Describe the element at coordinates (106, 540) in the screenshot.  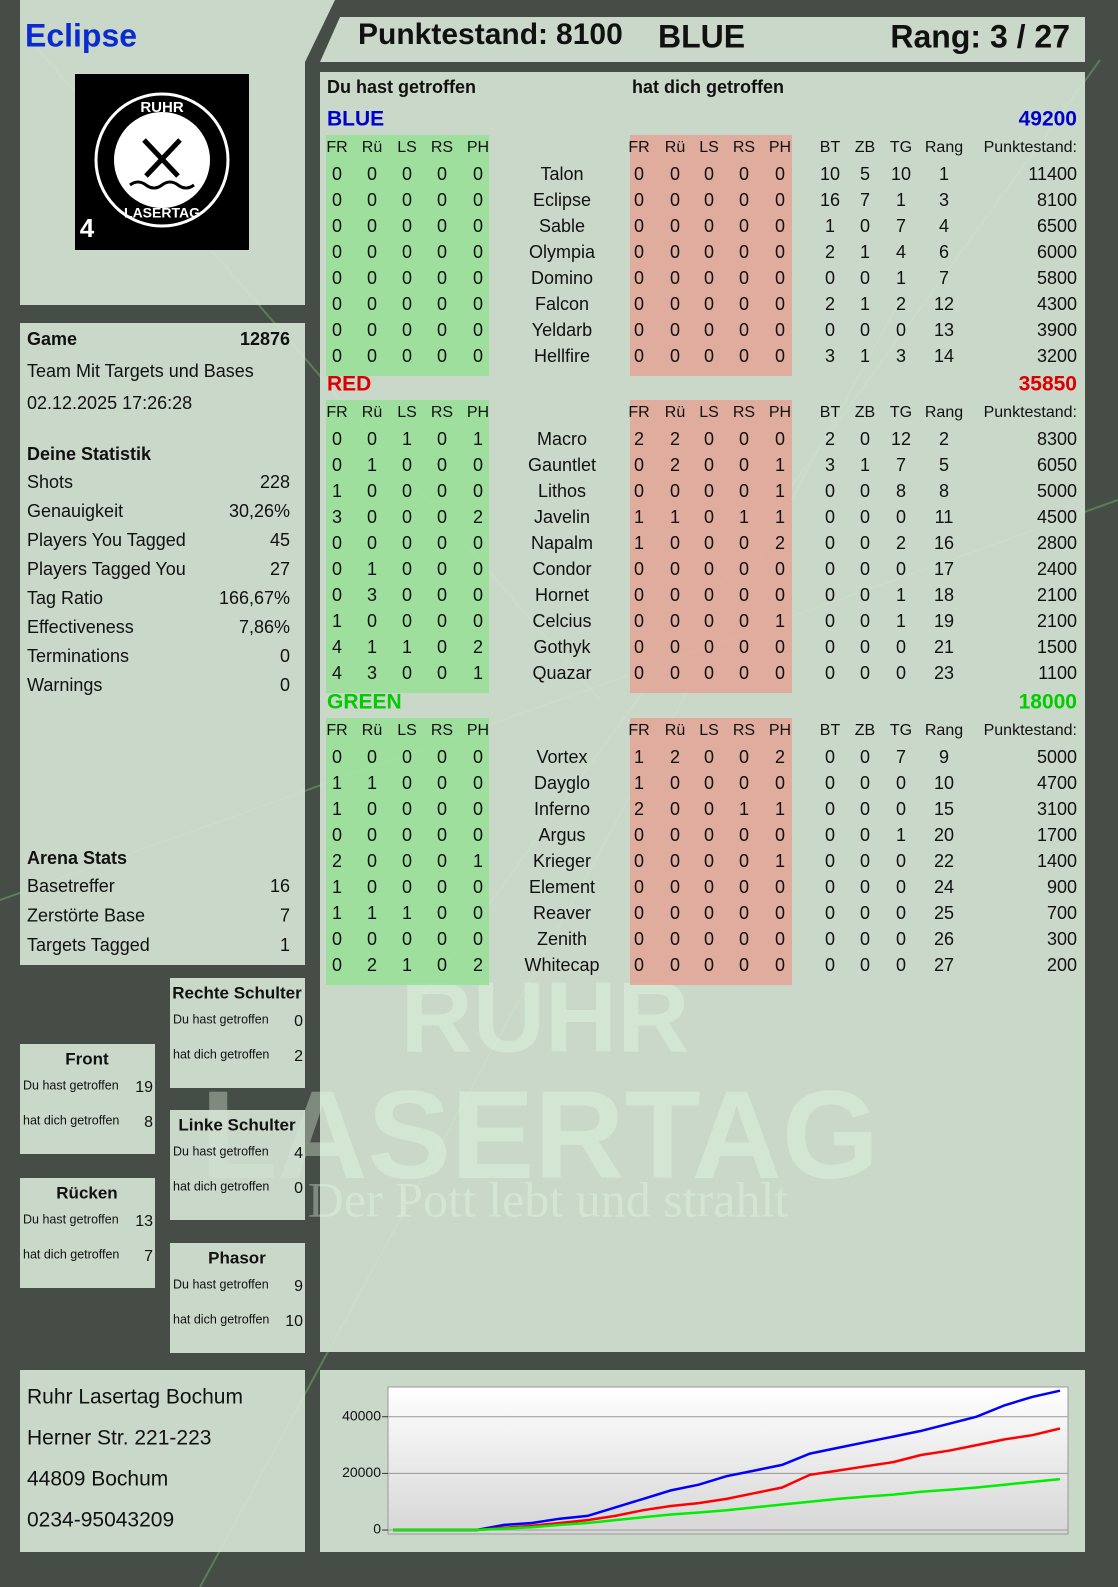
I see `stat-label: Players You Tagged` at that location.